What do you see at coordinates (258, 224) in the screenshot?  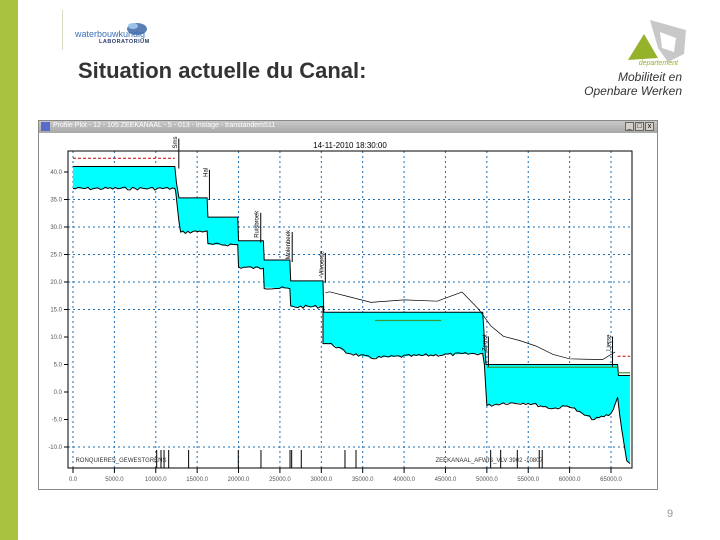 I see `structure-label: Ruisbroek` at bounding box center [258, 224].